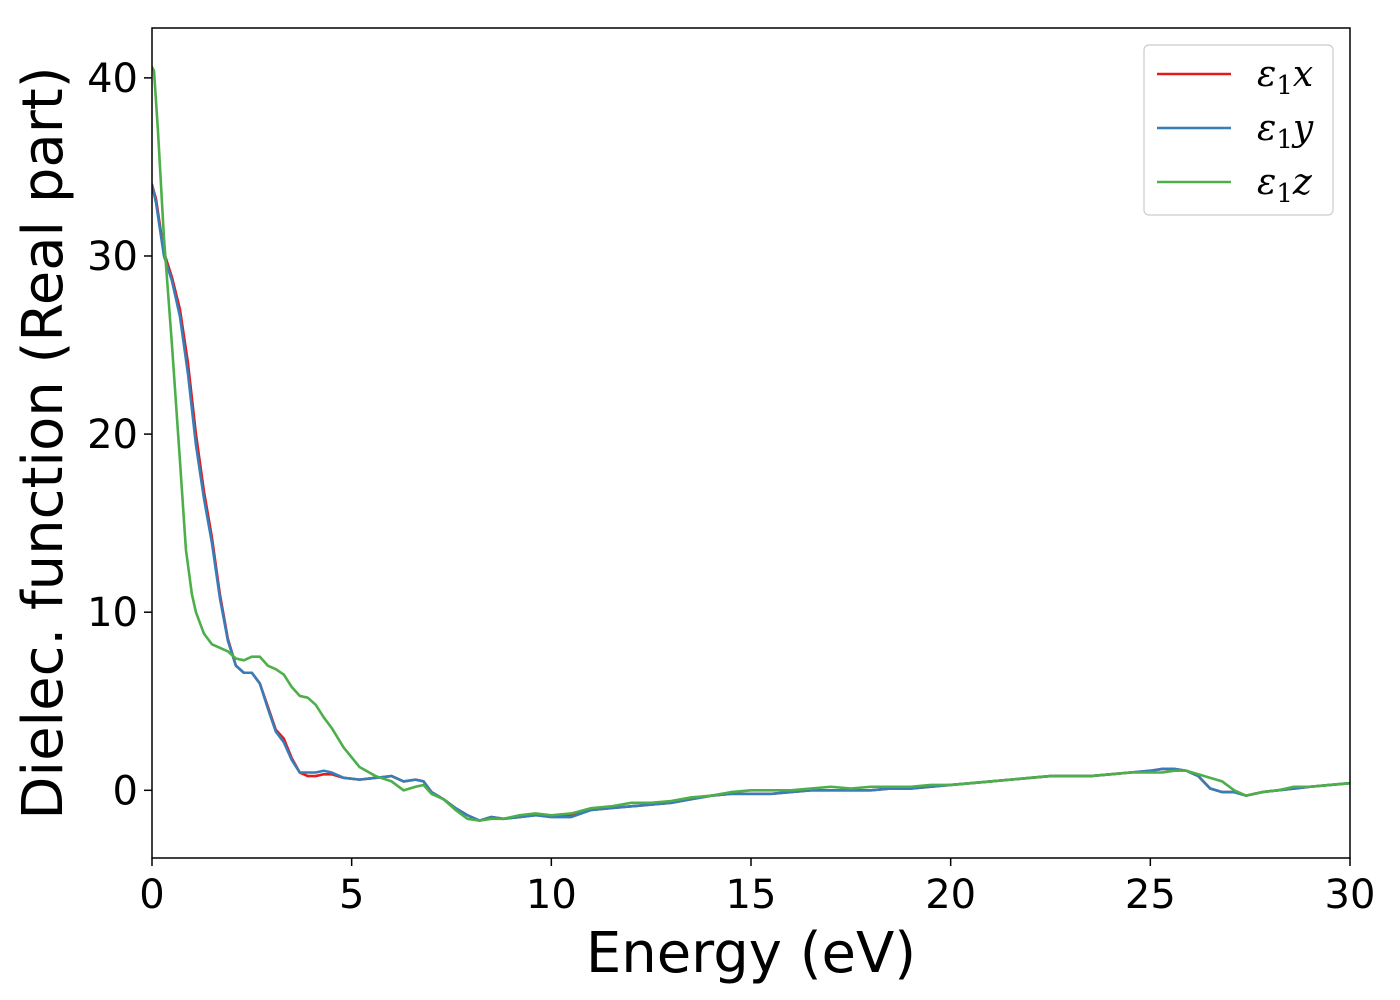 This screenshot has height=1000, width=1400. Describe the element at coordinates (43, 442) in the screenshot. I see `y-axis-label: Dielec. function (Real part)` at that location.